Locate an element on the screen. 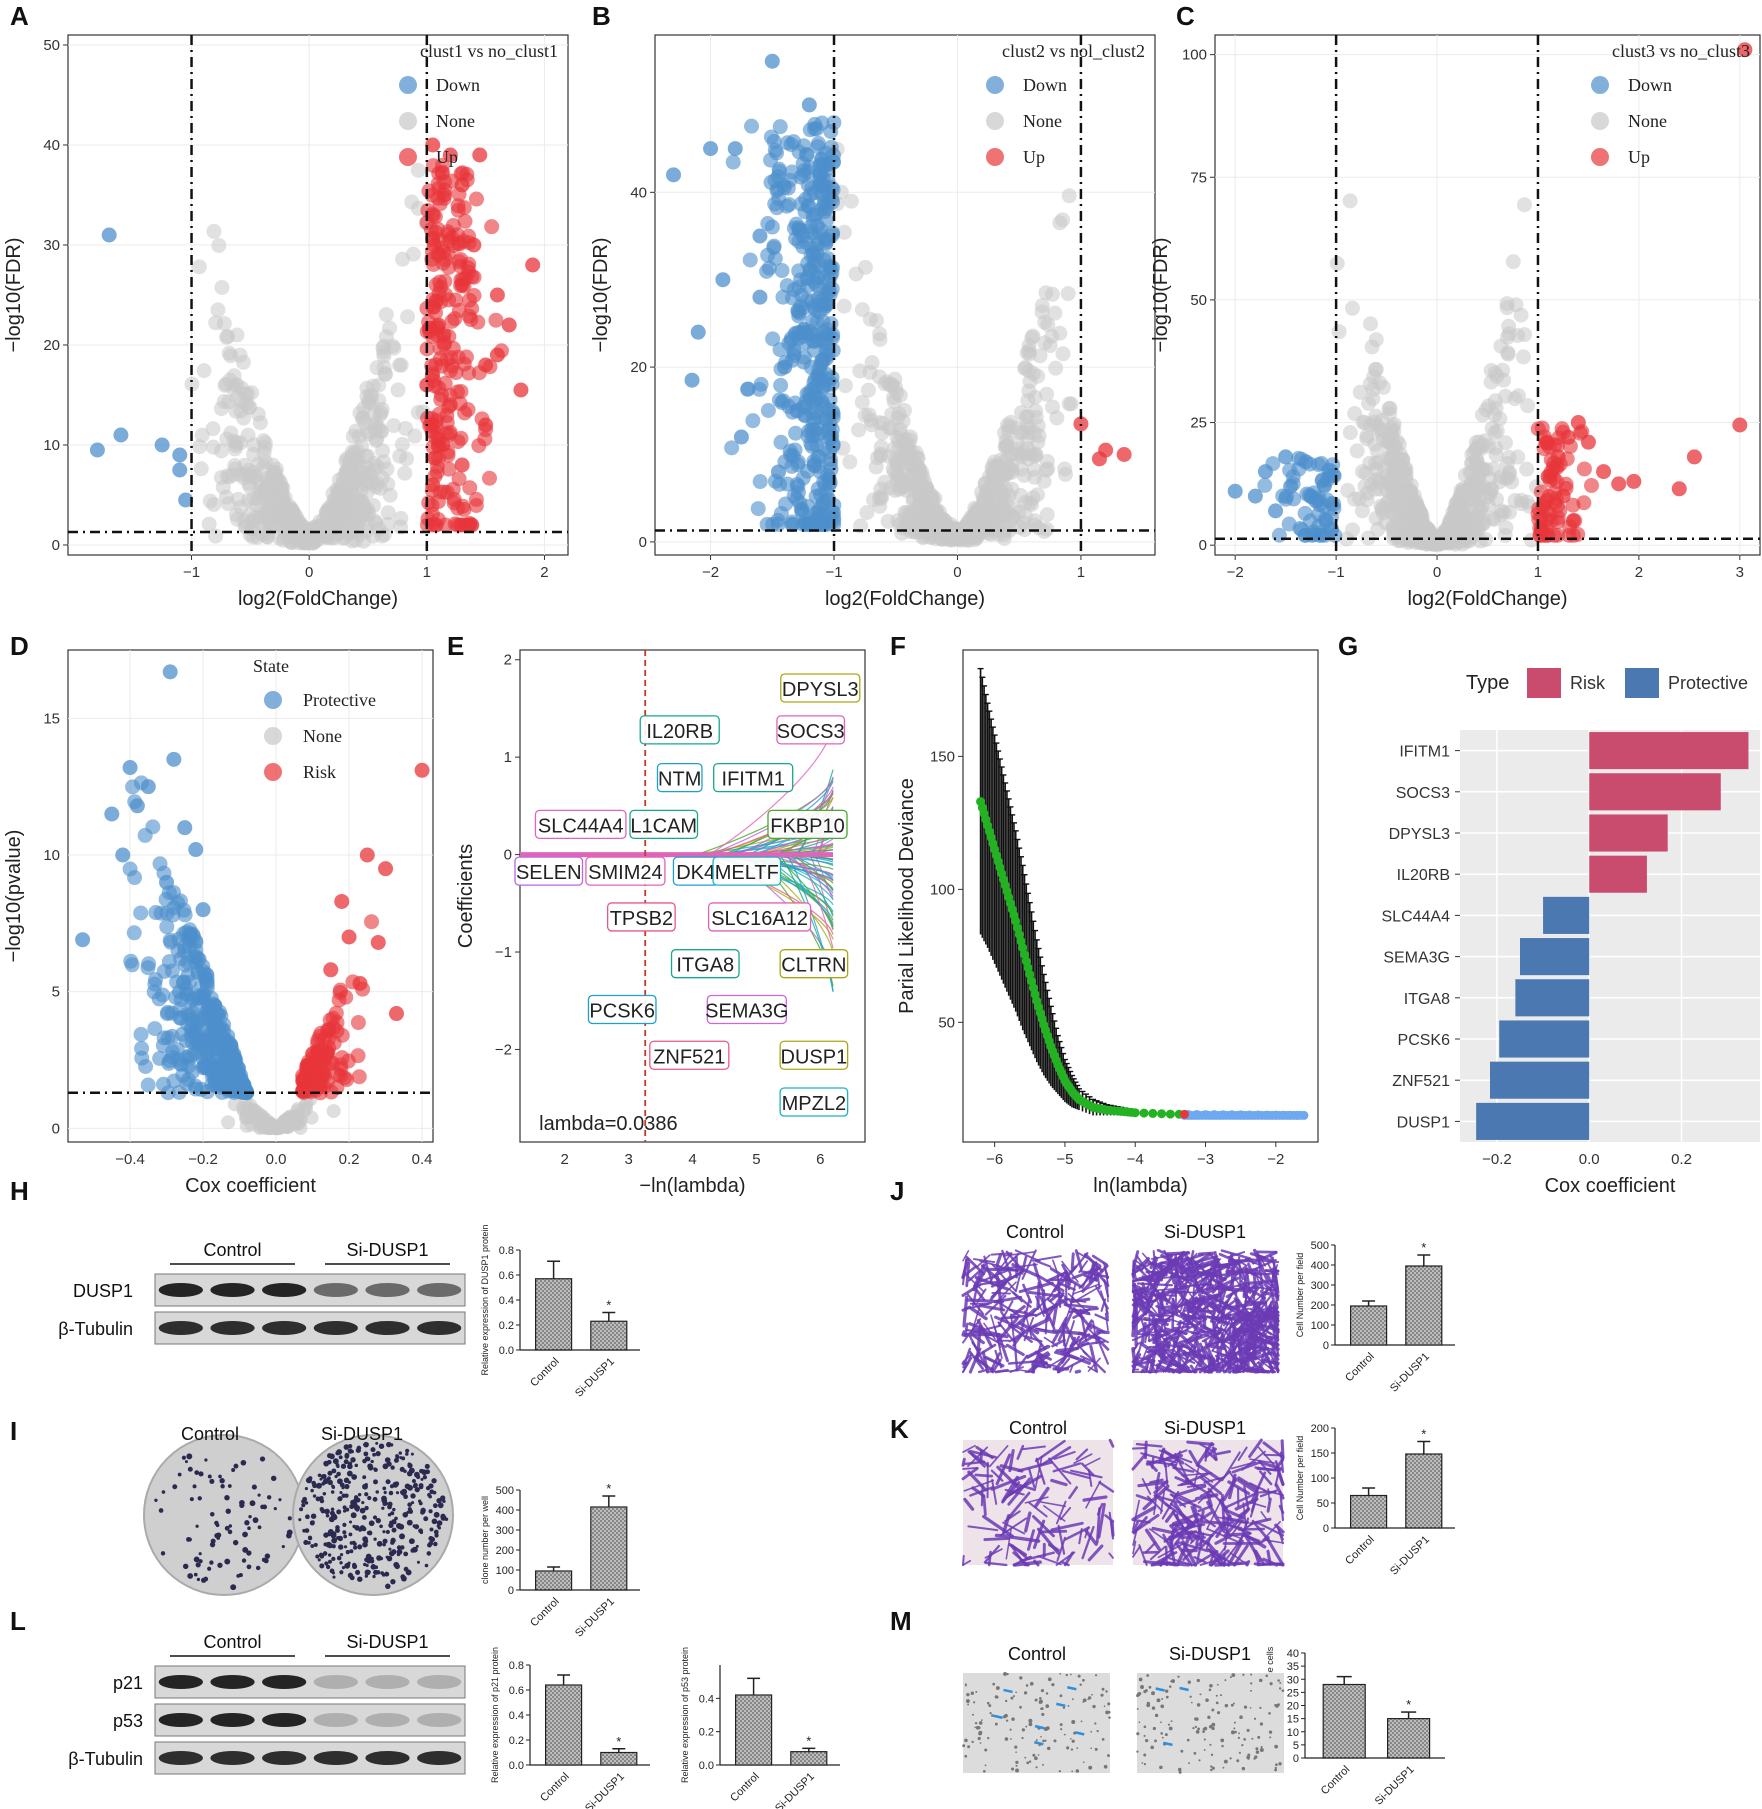  gene-label: L1CAM is located at coordinates (663, 826).